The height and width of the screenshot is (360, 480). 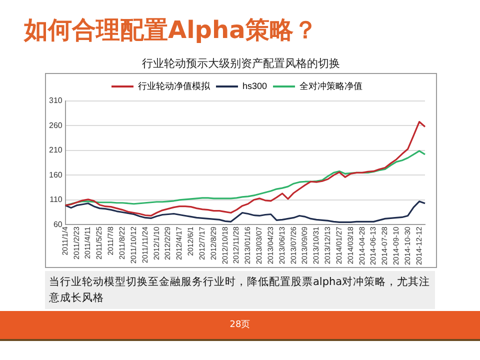 What do you see at coordinates (255, 85) in the screenshot?
I see `legend-label: hs300` at bounding box center [255, 85].